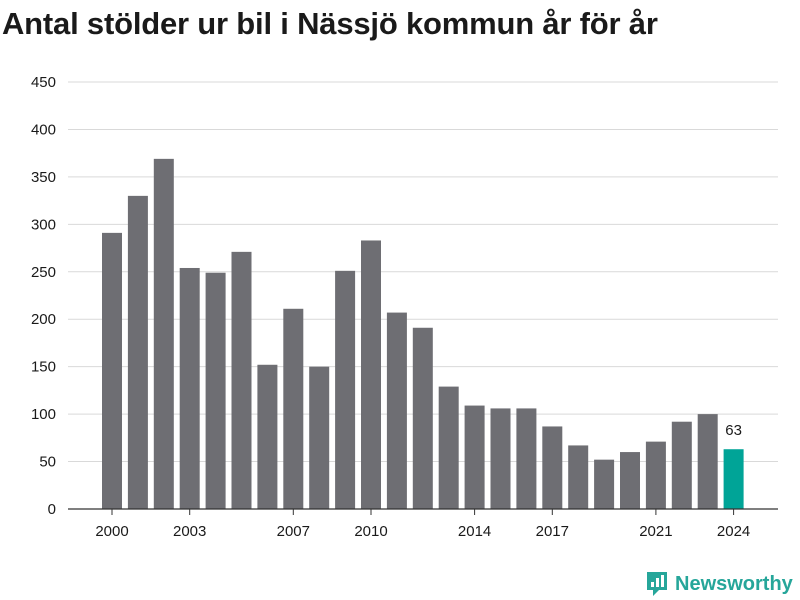 This screenshot has height=600, width=800. What do you see at coordinates (111, 531) in the screenshot?
I see `x-tick-label: 2000` at bounding box center [111, 531].